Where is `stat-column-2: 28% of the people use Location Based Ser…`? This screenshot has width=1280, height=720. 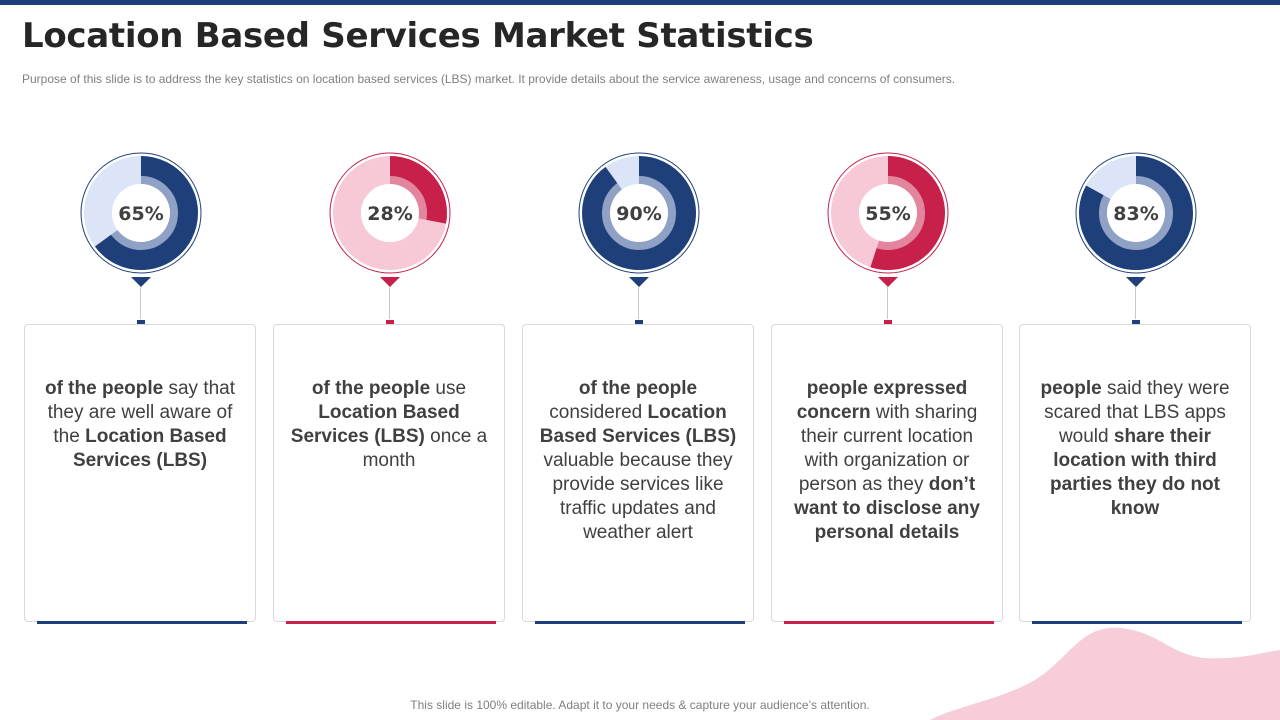 stat-column-2: 28% of the people use Location Based Ser… is located at coordinates (390, 388).